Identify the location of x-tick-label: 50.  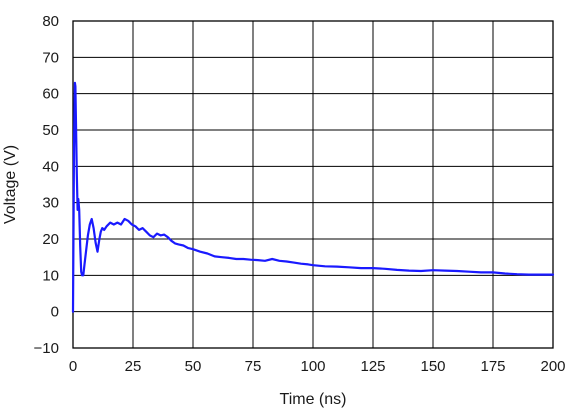
(193, 366).